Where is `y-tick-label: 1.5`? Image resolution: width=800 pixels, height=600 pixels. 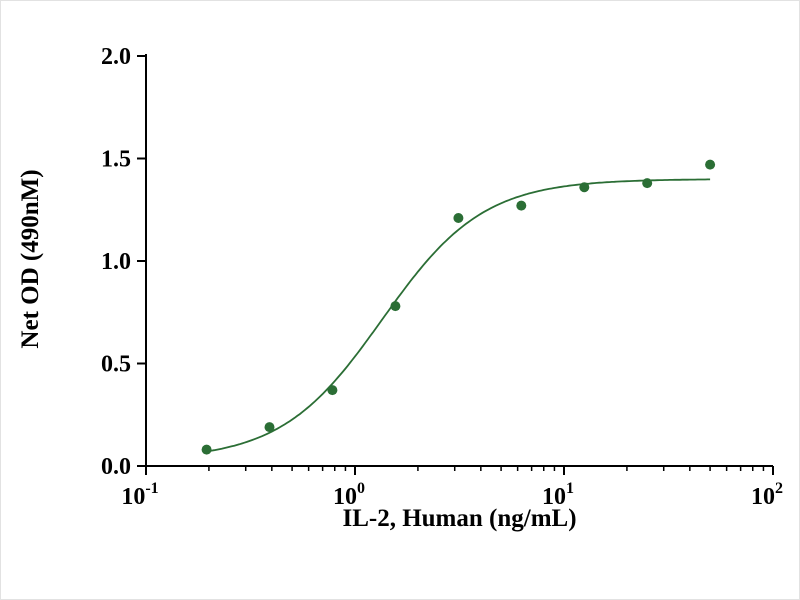 y-tick-label: 1.5 is located at coordinates (116, 160).